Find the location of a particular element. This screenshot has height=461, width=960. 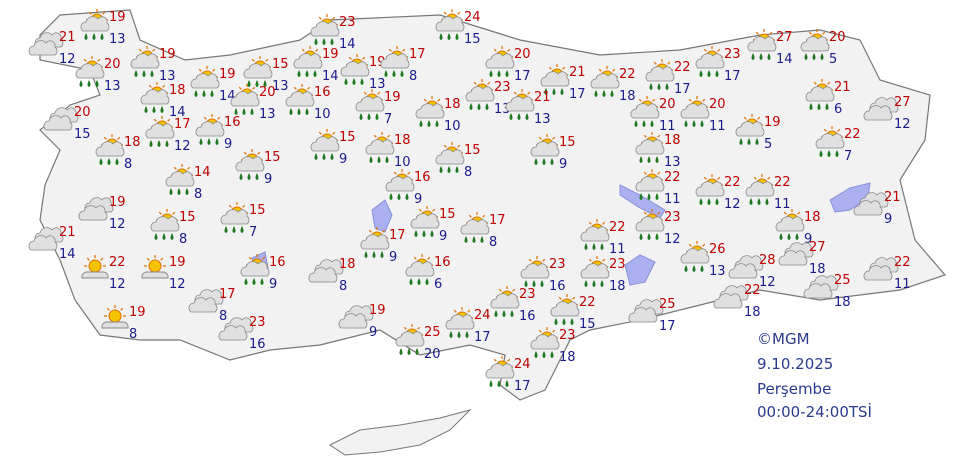

max-temp: 15 is located at coordinates (347, 137).